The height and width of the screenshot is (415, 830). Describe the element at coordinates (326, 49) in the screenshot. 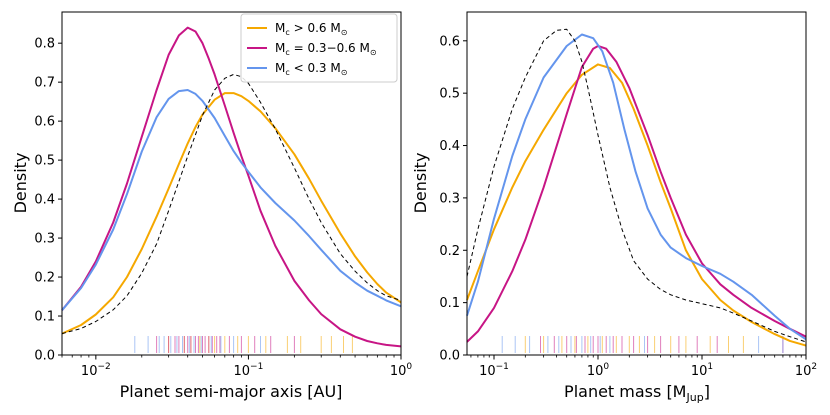

I see `legend-label-medium: Mc = 0.3−0.6 M⊙` at that location.